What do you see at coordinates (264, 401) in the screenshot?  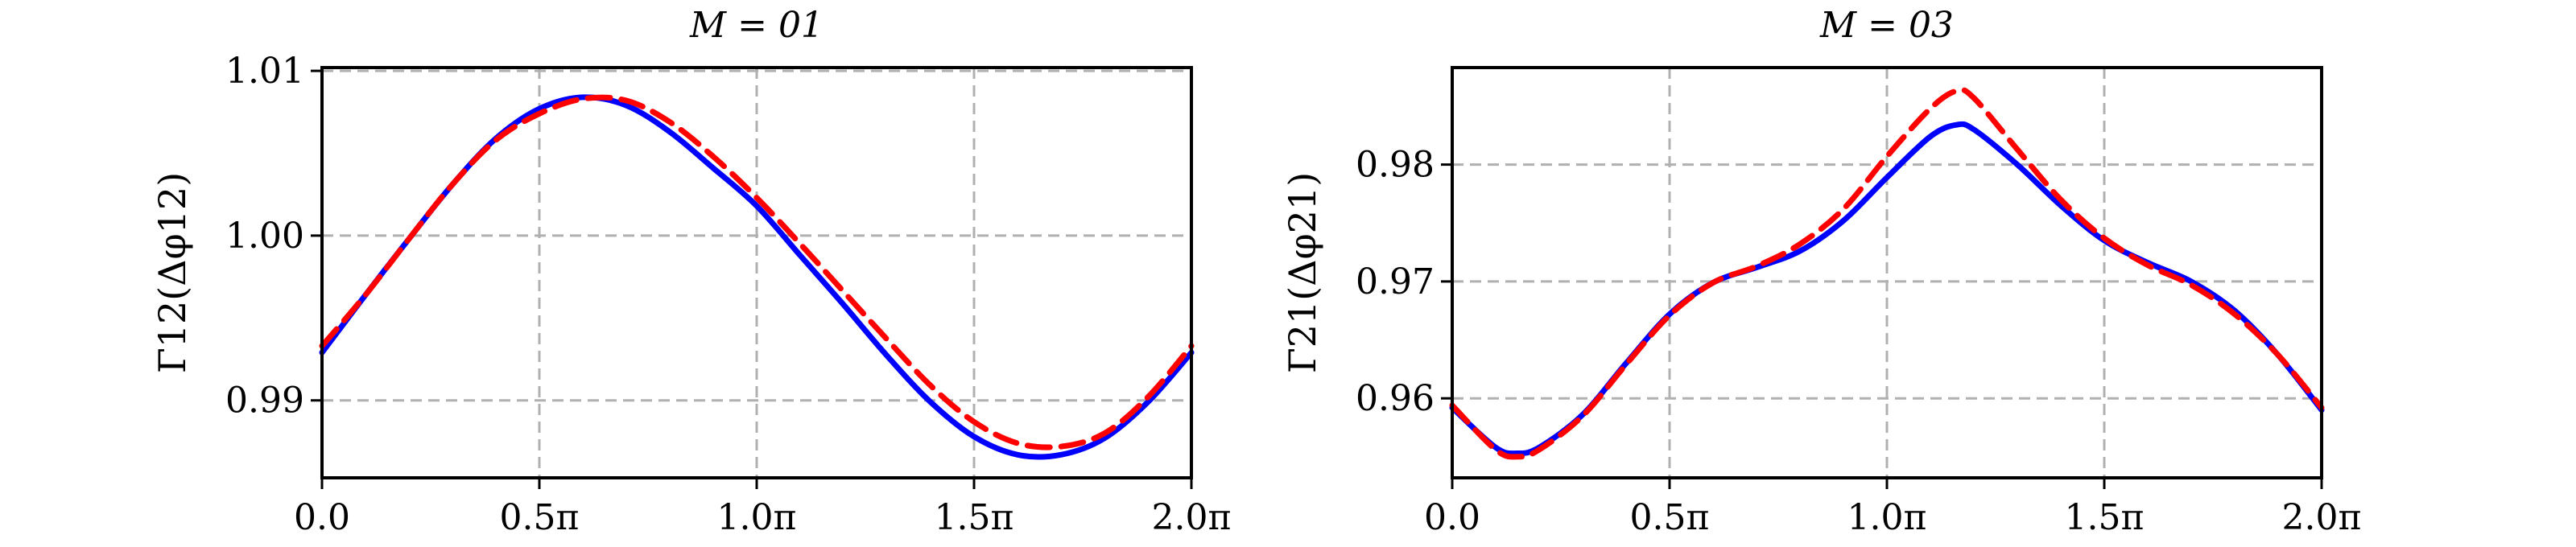 I see `y-tick-label: 0.99` at bounding box center [264, 401].